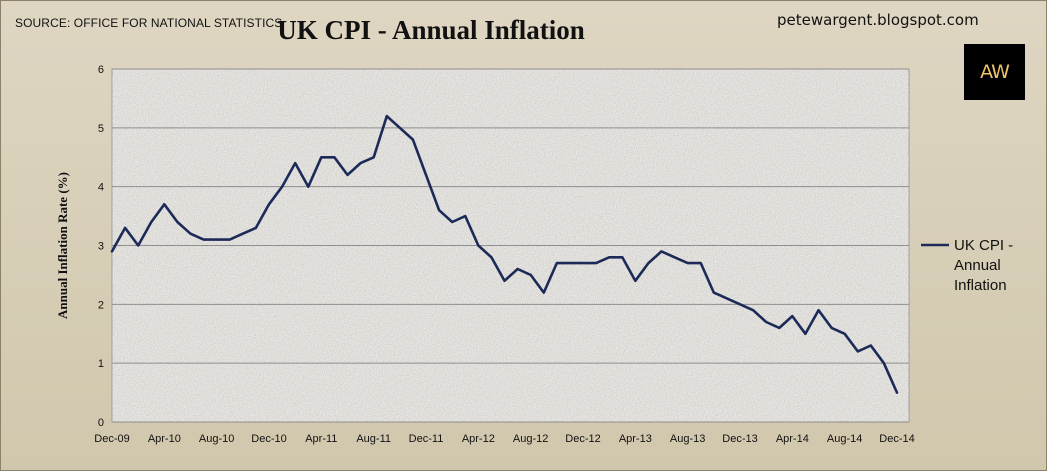  I want to click on x-tick-label: Aug-12, so click(530, 439).